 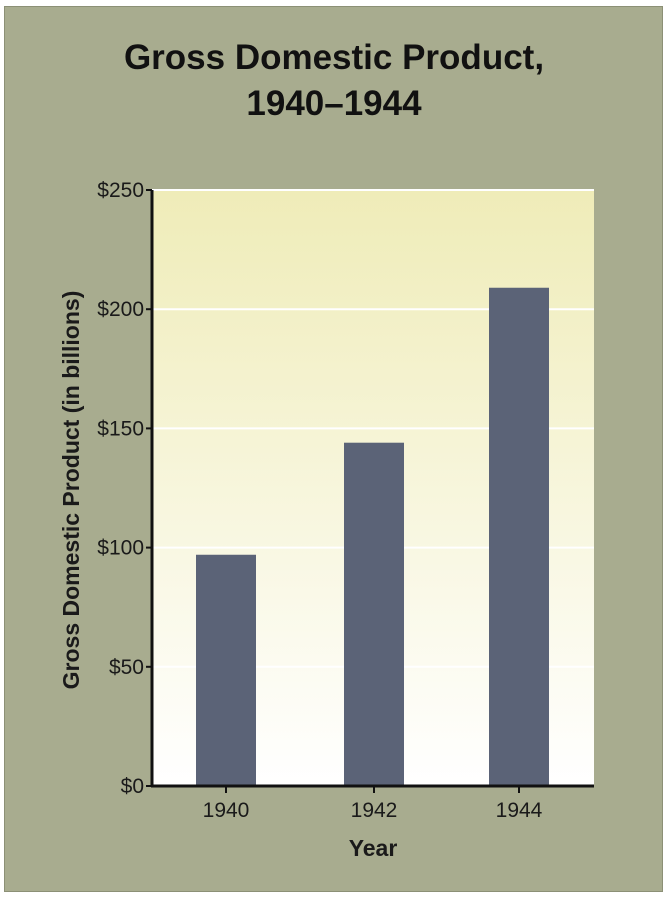 I want to click on x-tick-label: 1944, so click(x=519, y=810).